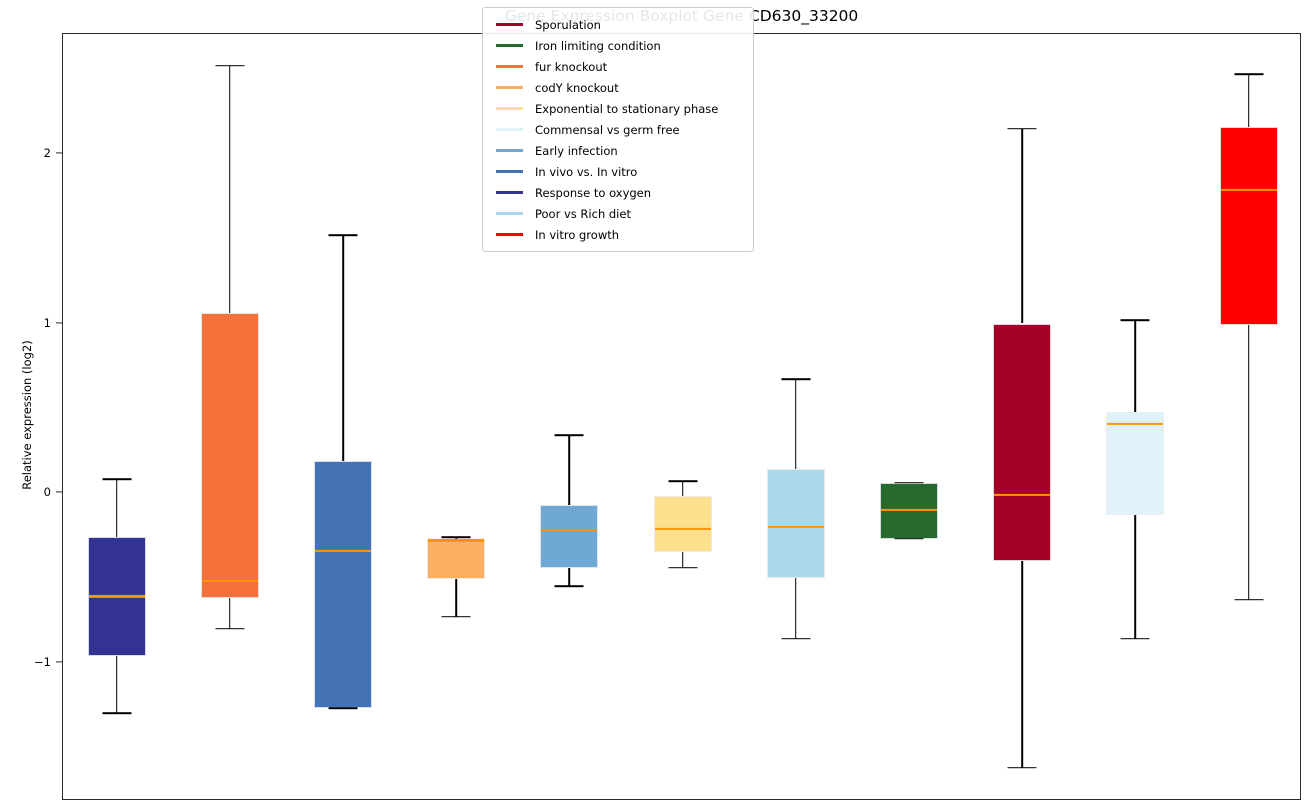 The height and width of the screenshot is (812, 1309). I want to click on legend-item: Poor vs Rich diet, so click(618, 213).